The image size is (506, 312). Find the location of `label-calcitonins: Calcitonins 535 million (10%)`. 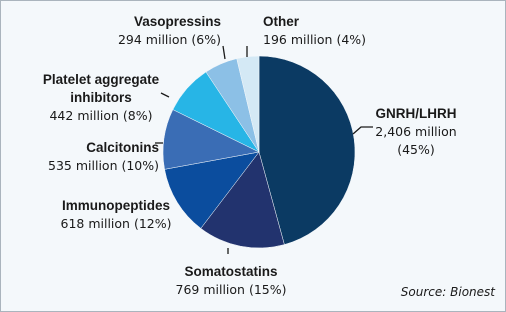

label-calcitonins: Calcitonins 535 million (10%) is located at coordinates (103, 156).